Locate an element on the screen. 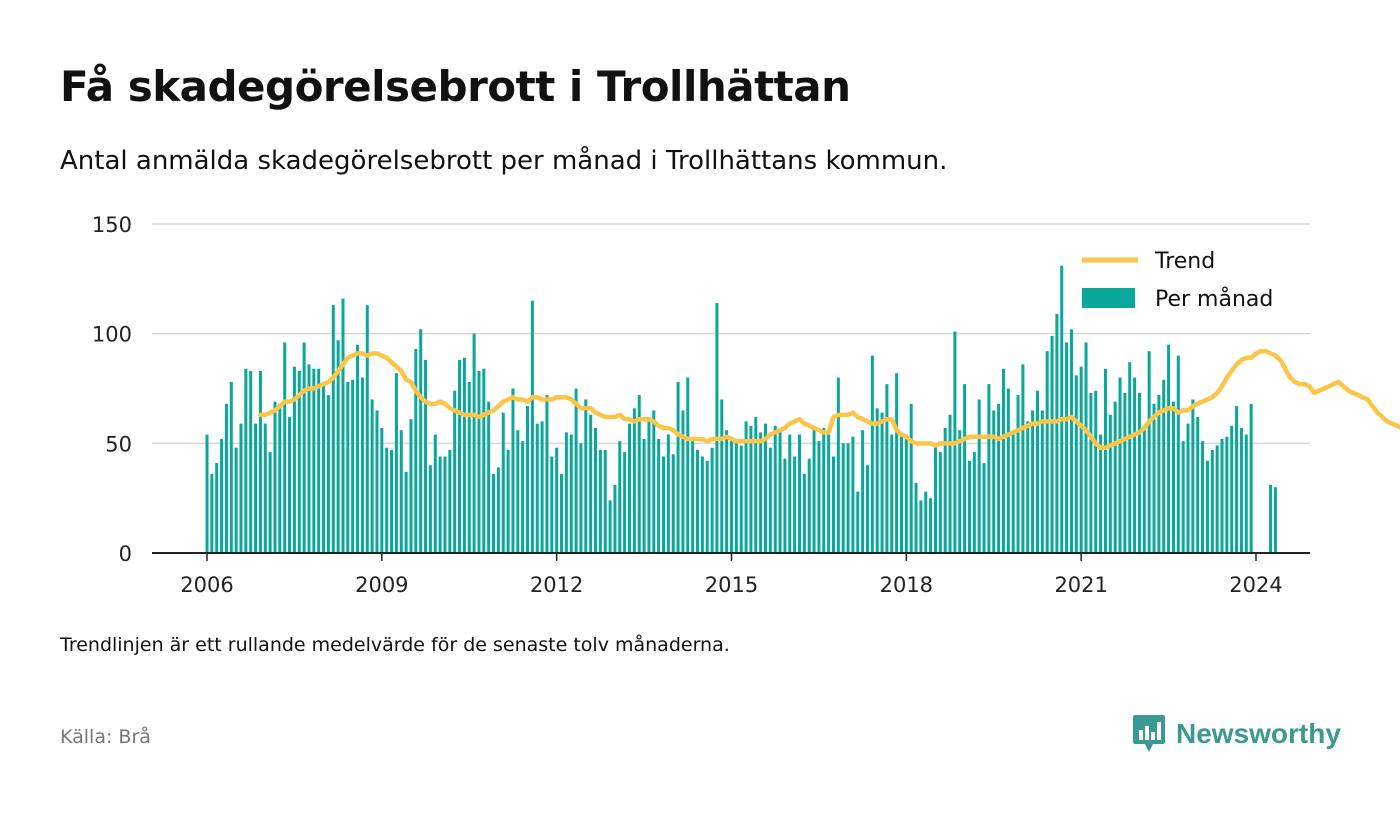 The height and width of the screenshot is (813, 1400). x-tick-label: 2009 is located at coordinates (381, 585).